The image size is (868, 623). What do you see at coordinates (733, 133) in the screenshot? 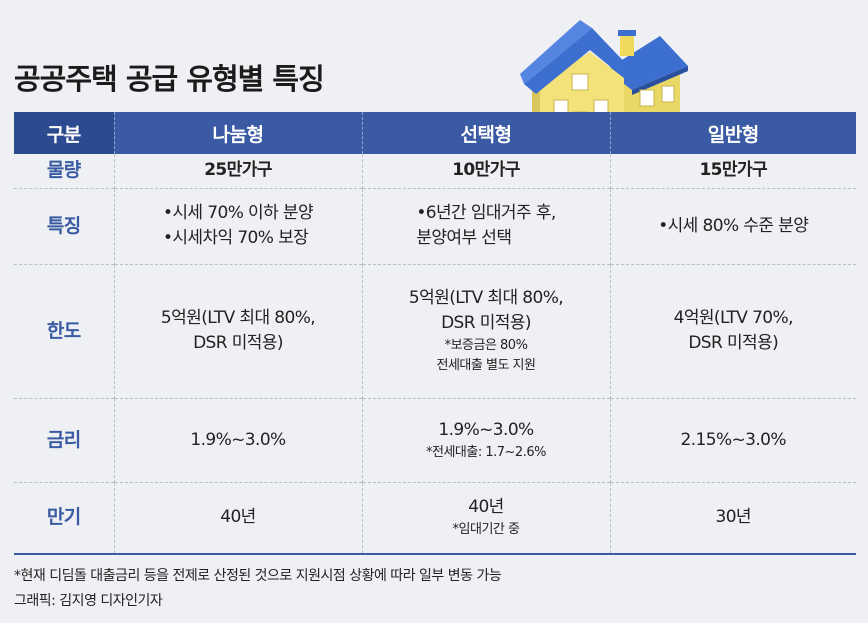
I see `header-ilban: 일반형` at bounding box center [733, 133].